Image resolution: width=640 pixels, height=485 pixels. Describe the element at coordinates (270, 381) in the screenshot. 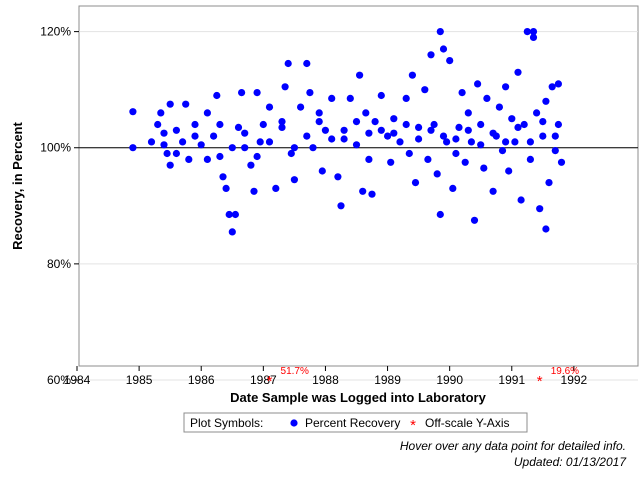

I see `offscale-marker: *` at that location.